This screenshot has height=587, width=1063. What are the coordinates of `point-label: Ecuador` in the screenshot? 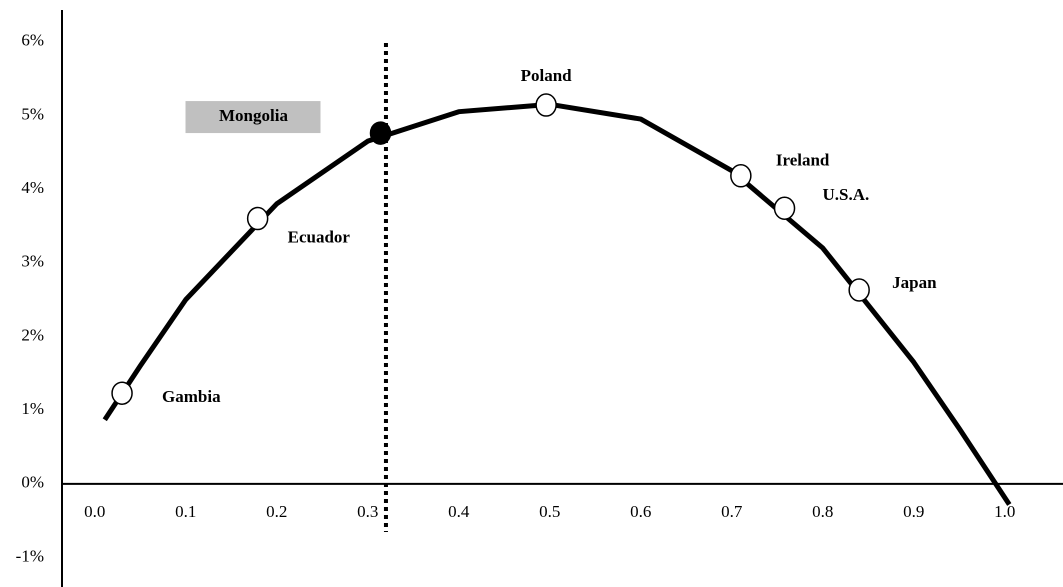 It's located at (319, 236).